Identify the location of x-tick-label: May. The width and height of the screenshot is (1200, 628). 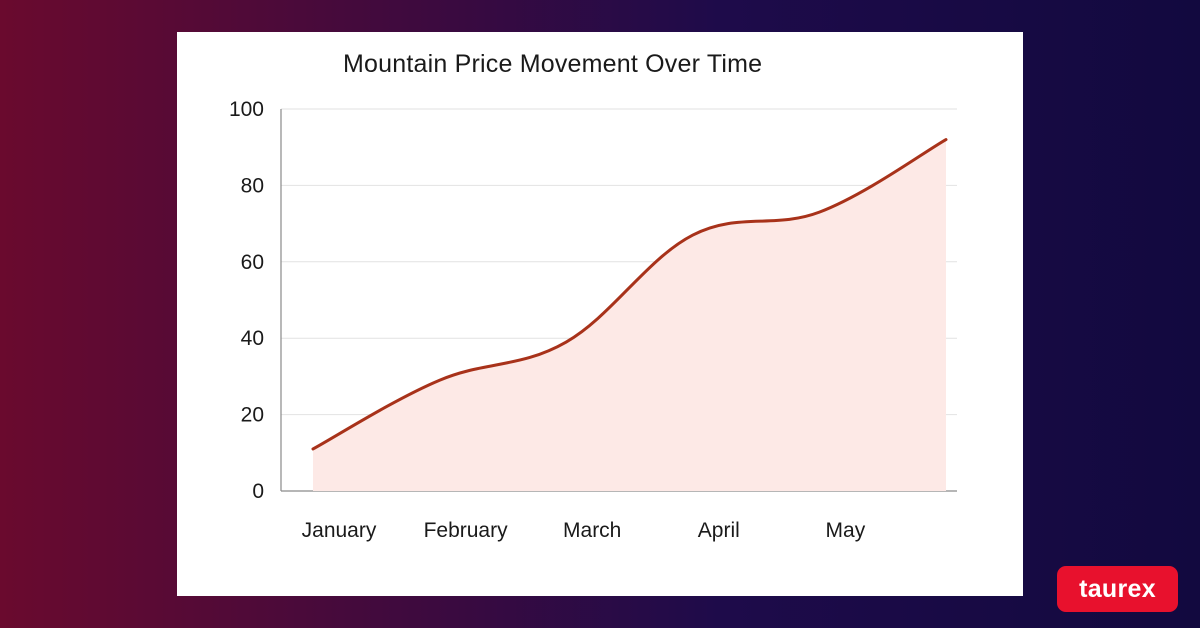
(846, 530).